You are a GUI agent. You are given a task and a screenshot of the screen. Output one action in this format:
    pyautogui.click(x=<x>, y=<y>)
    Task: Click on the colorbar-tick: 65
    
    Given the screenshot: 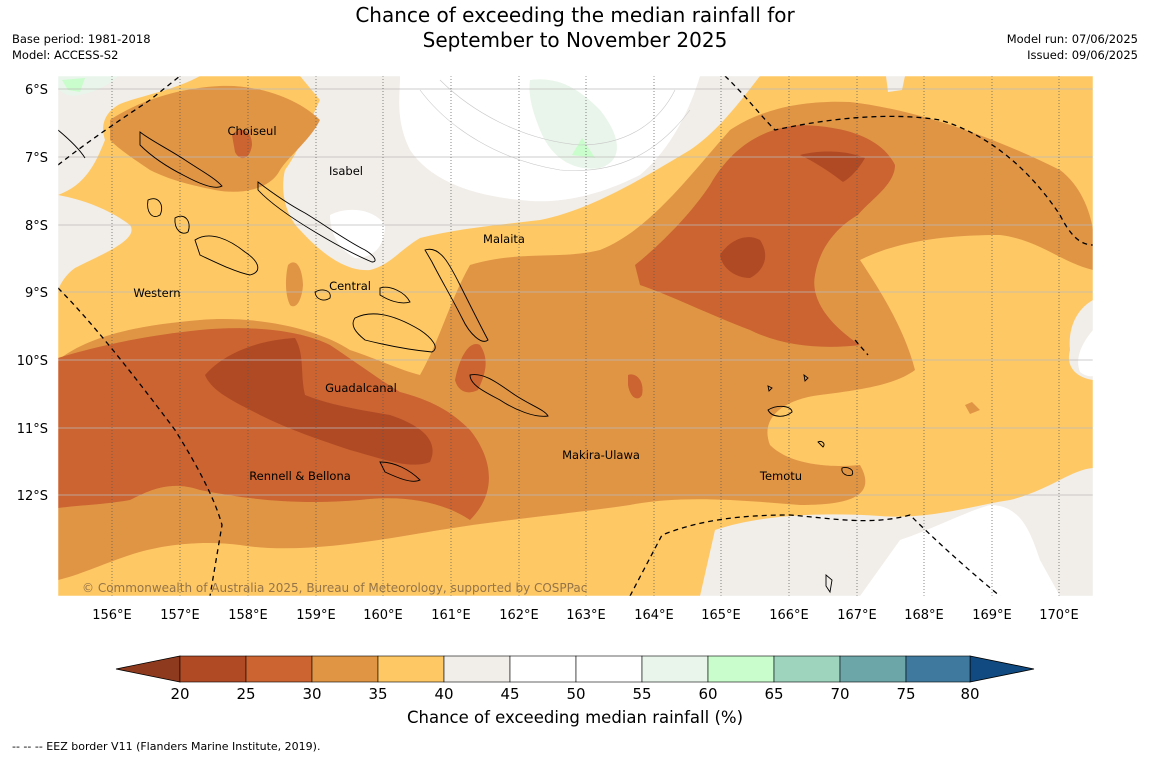 What is the action you would take?
    pyautogui.click(x=773, y=694)
    